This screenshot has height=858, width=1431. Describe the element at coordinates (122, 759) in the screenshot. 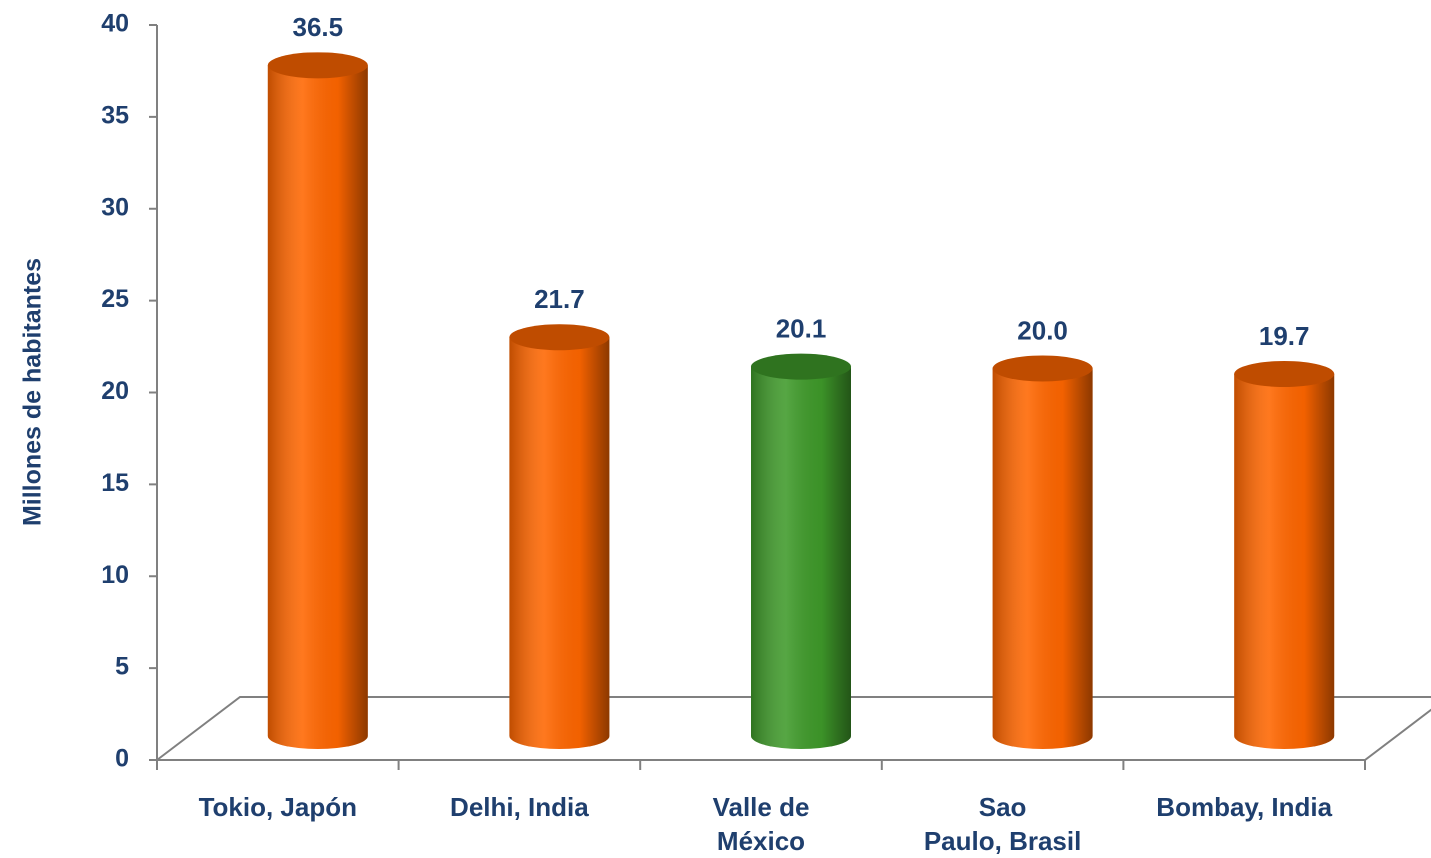

I see `y-tick-label: 0` at that location.